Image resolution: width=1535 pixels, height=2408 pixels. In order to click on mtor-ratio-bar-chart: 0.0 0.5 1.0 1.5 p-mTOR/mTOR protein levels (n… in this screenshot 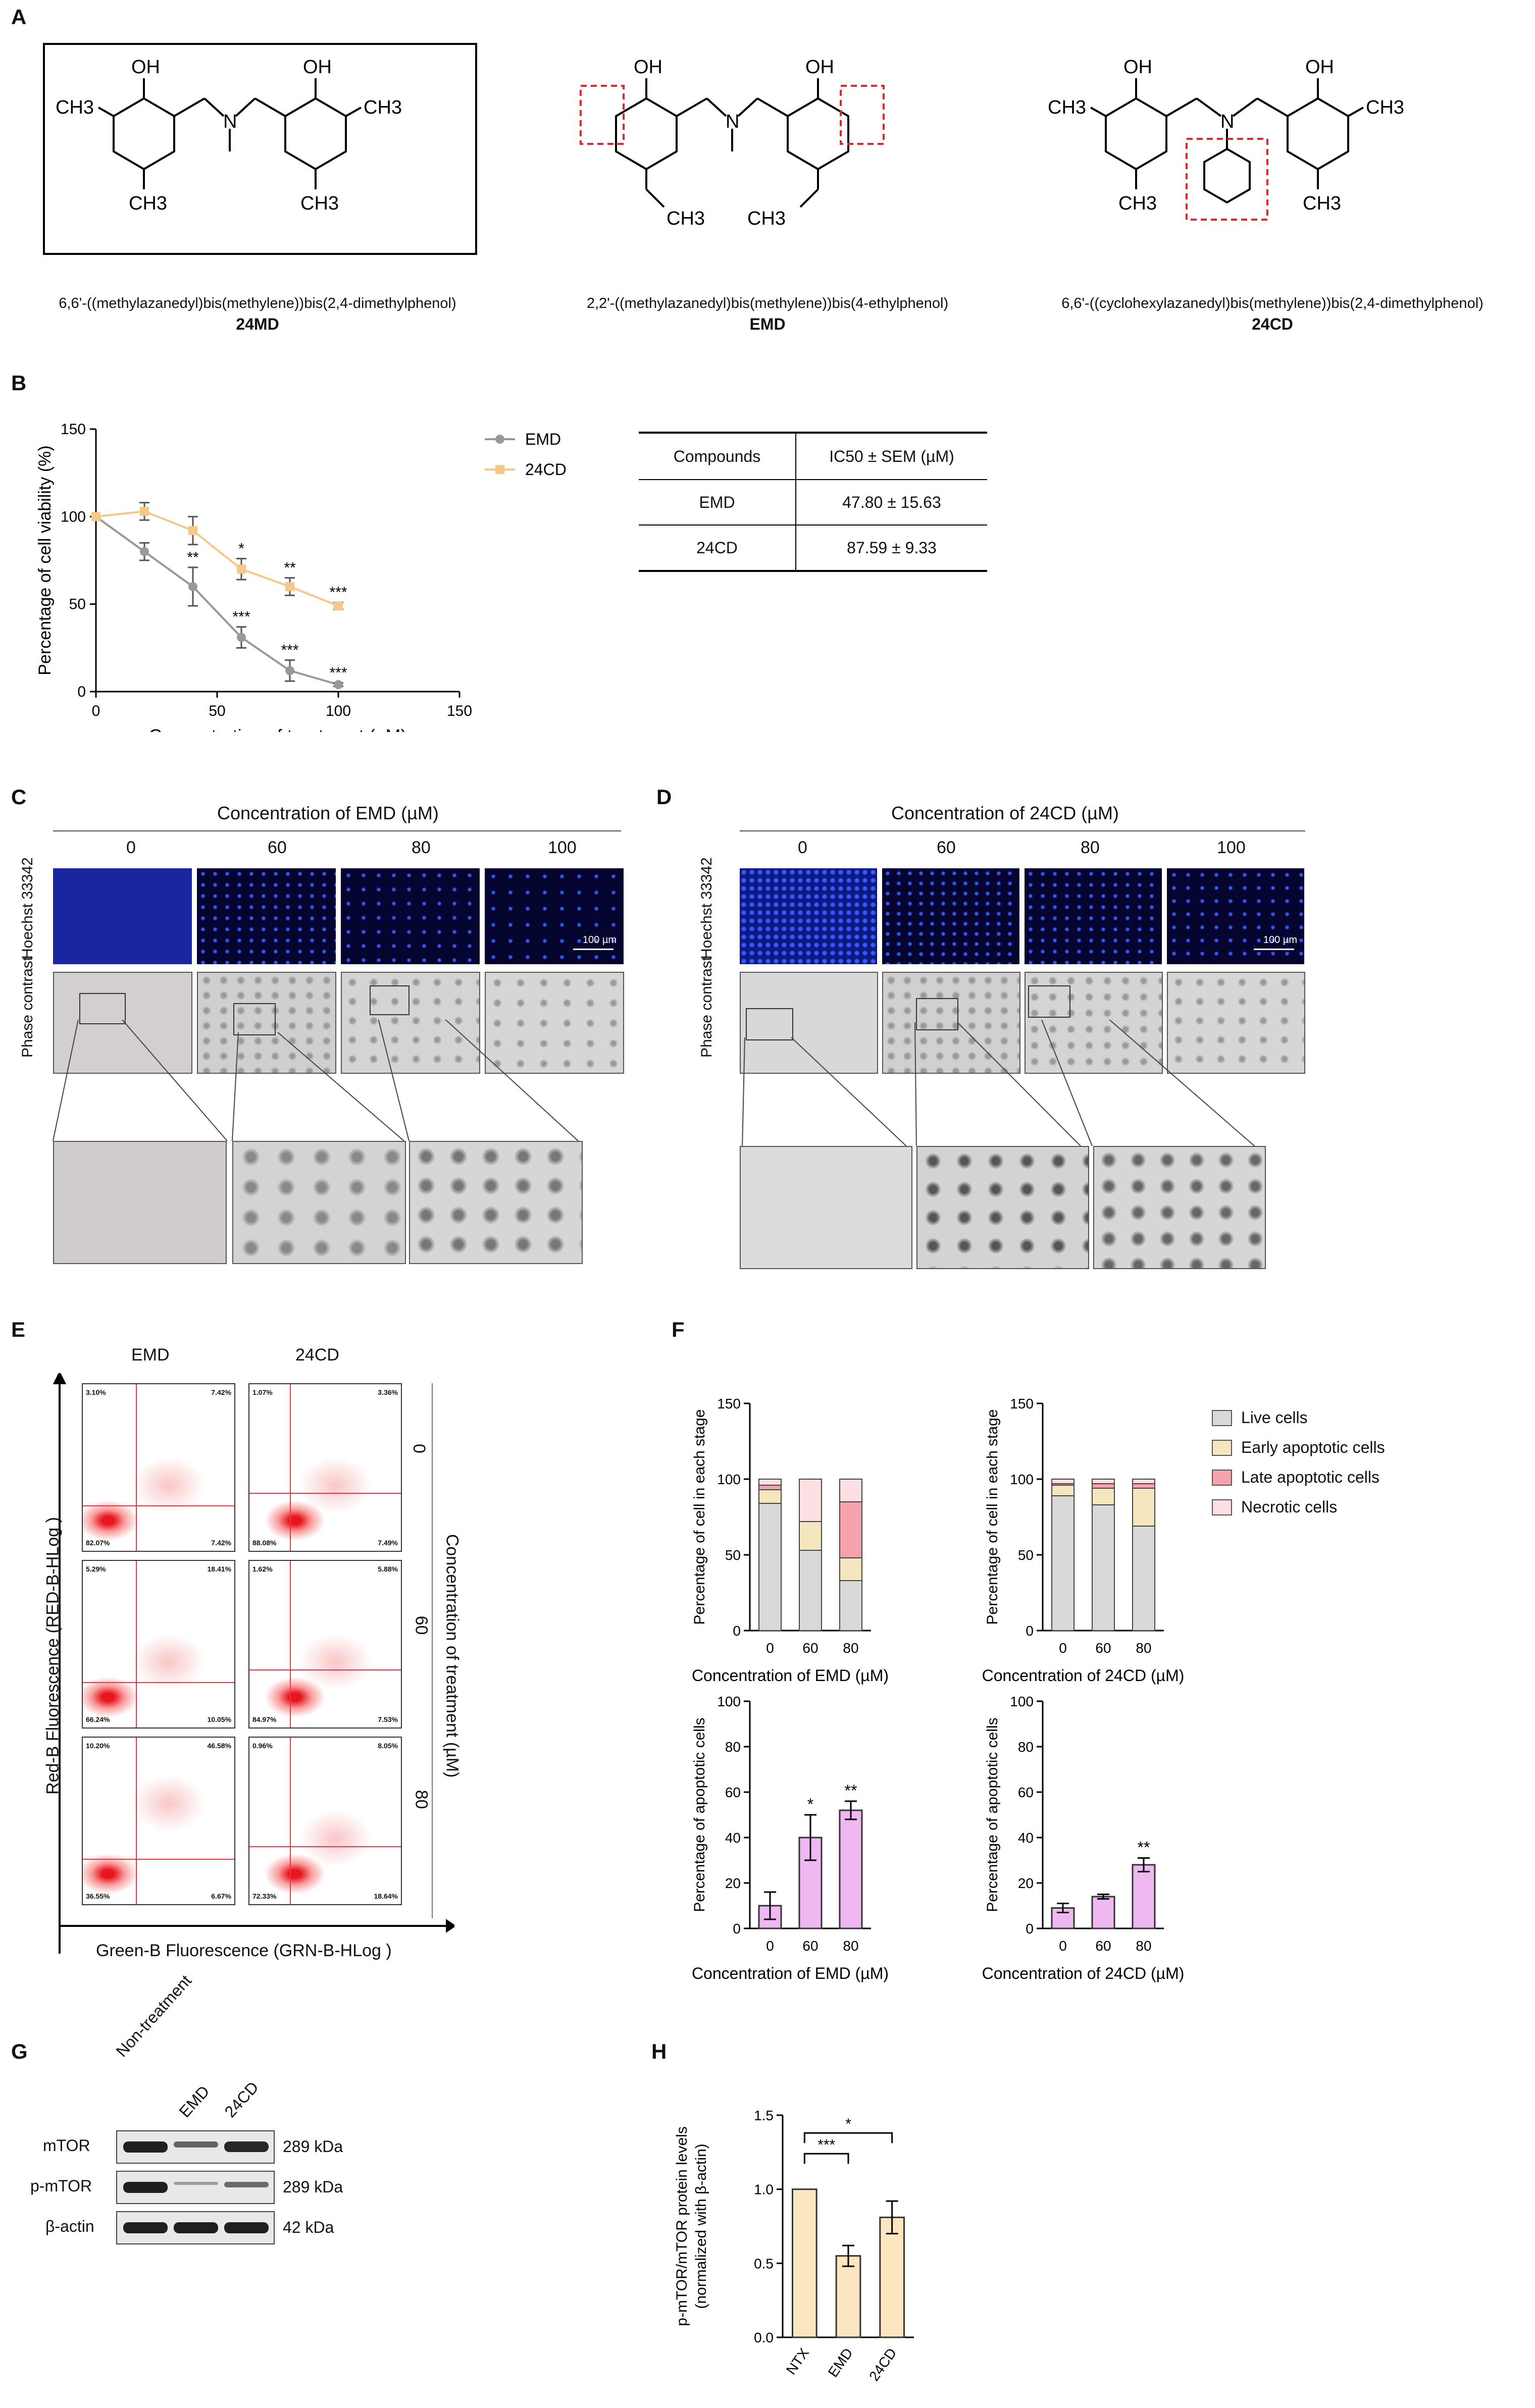, I will do `click(794, 2246)`.